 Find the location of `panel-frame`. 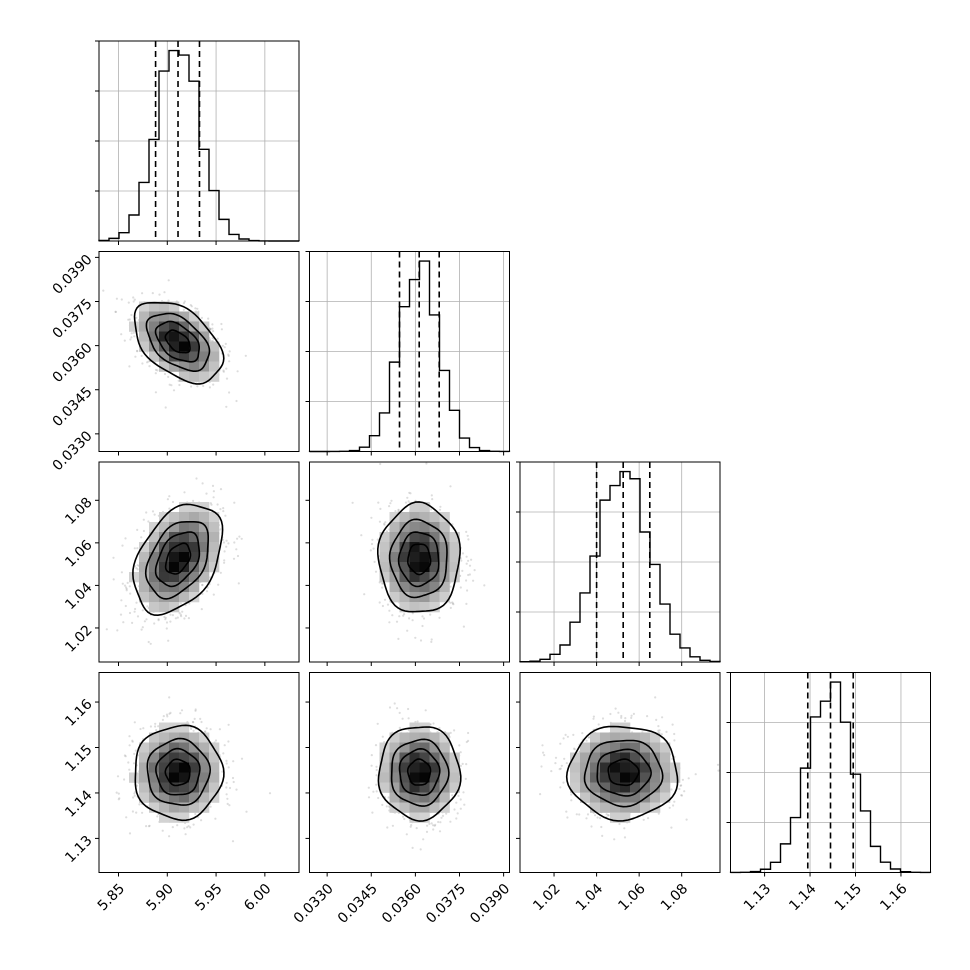

panel-frame is located at coordinates (199, 141).